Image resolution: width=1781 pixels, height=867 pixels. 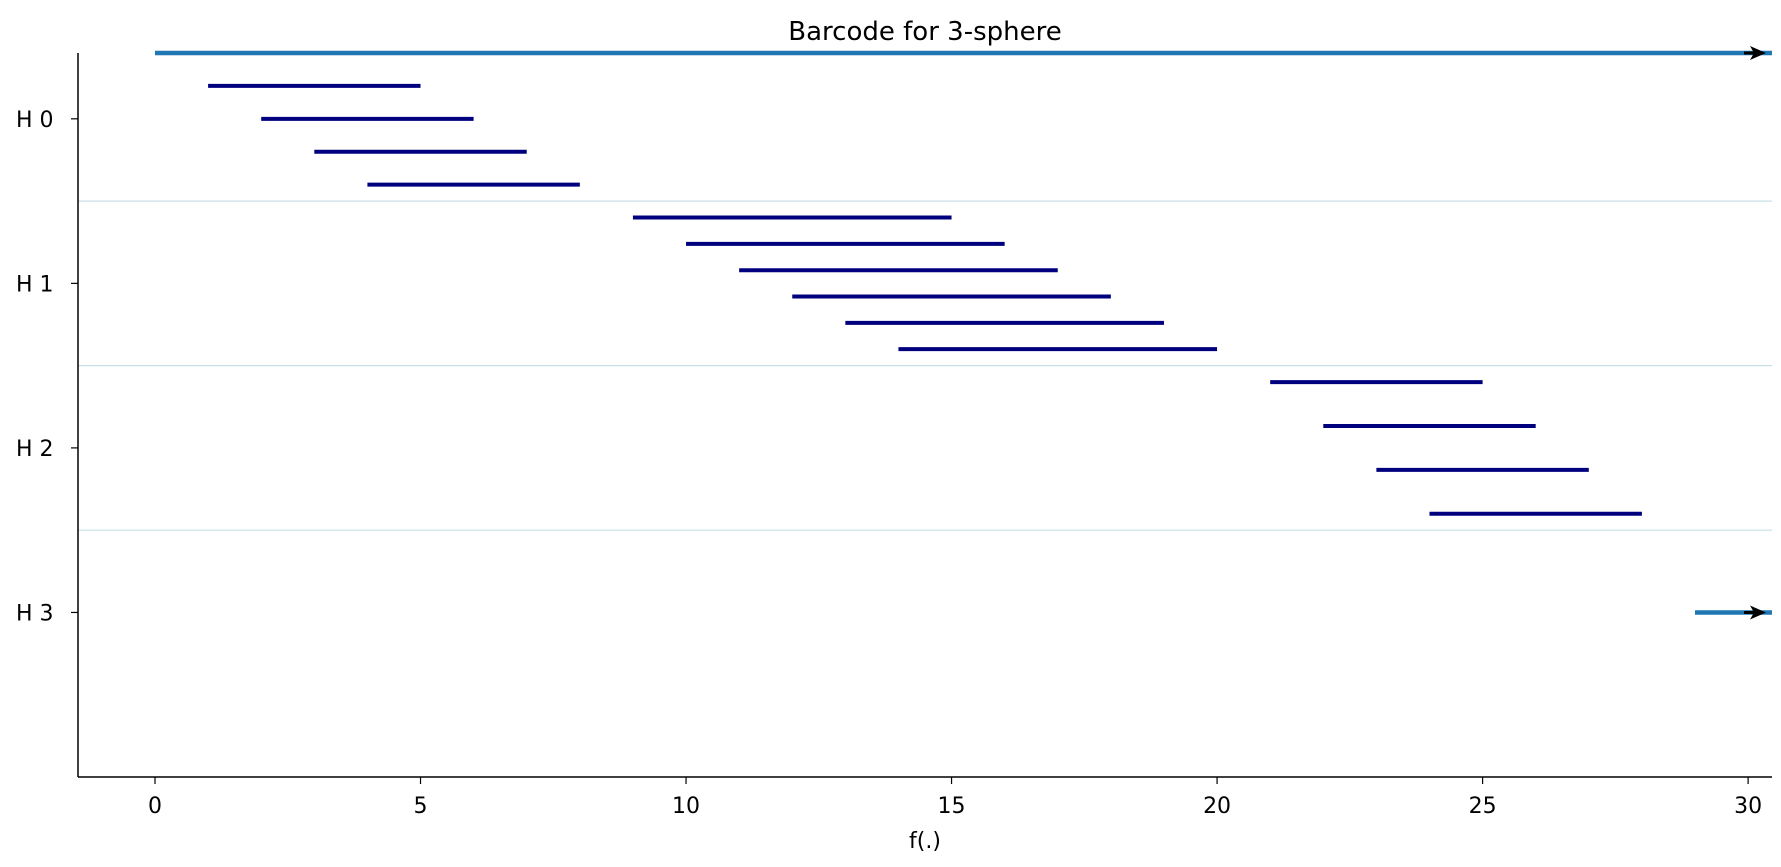 What do you see at coordinates (1483, 806) in the screenshot?
I see `x-tick-label: 25` at bounding box center [1483, 806].